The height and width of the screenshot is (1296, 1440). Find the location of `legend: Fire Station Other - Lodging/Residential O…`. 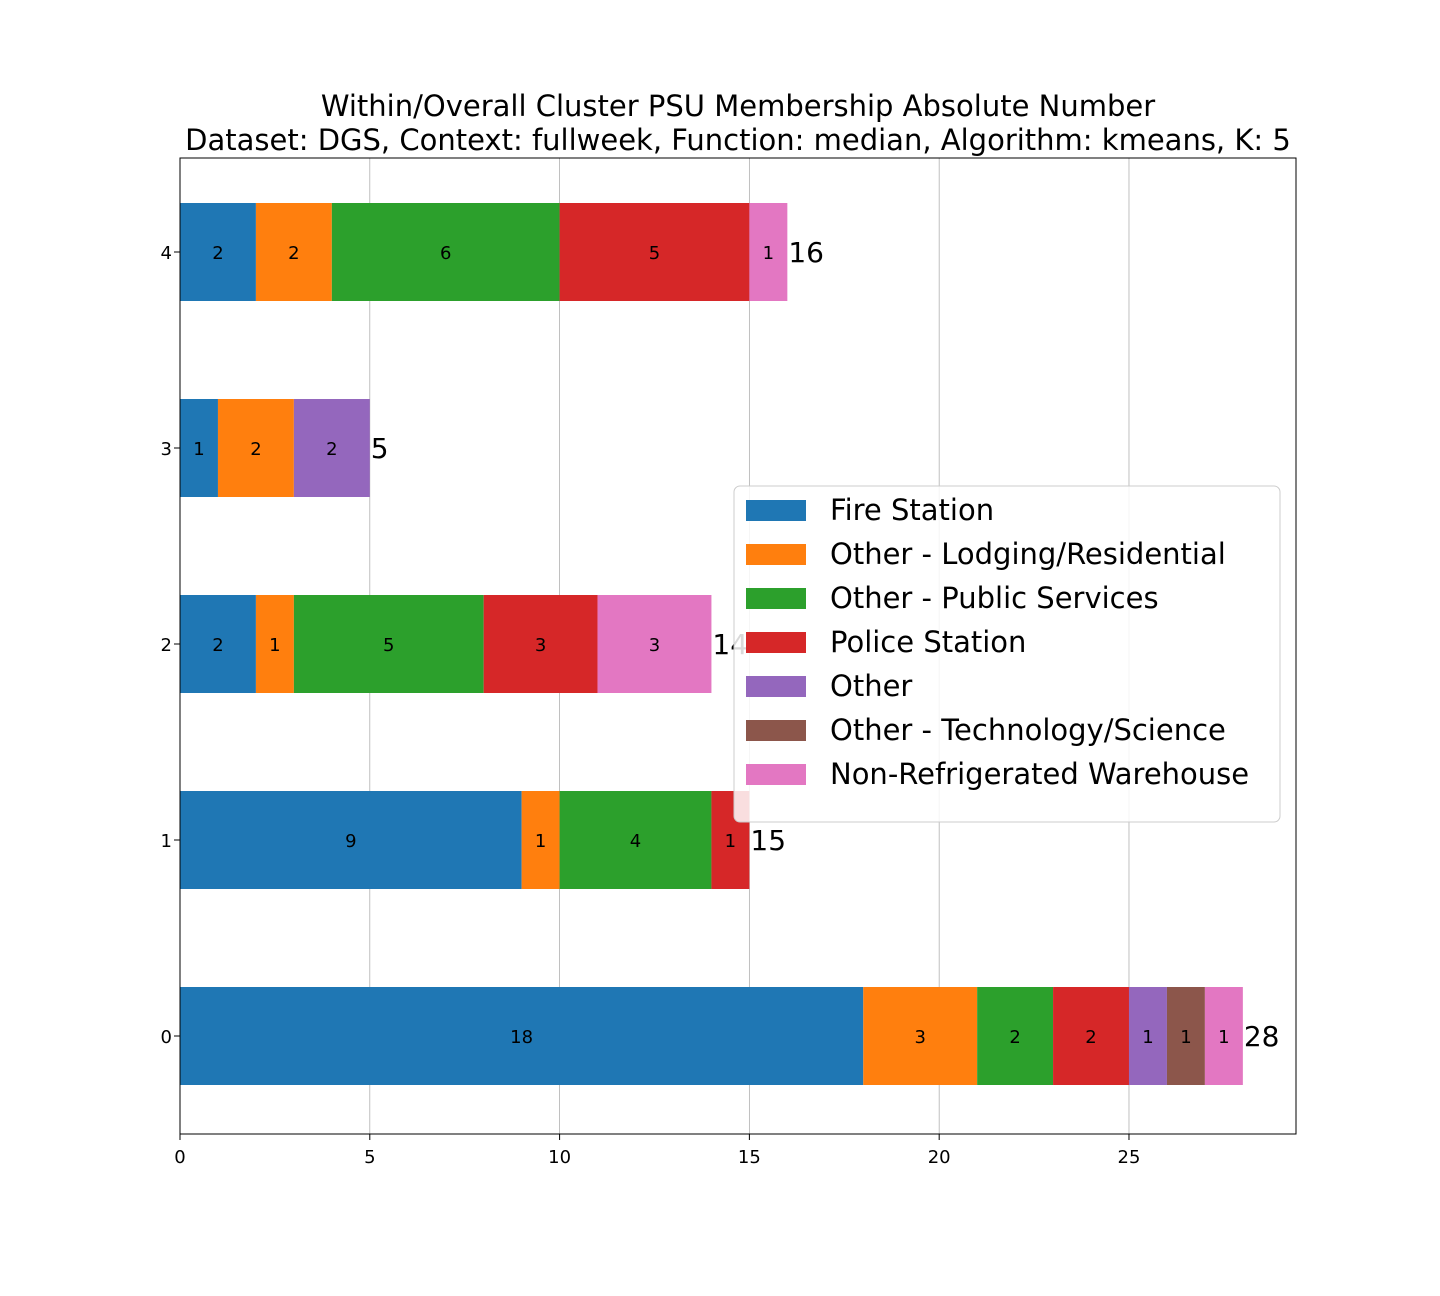

legend: Fire Station Other - Lodging/Residential O… is located at coordinates (1007, 654).